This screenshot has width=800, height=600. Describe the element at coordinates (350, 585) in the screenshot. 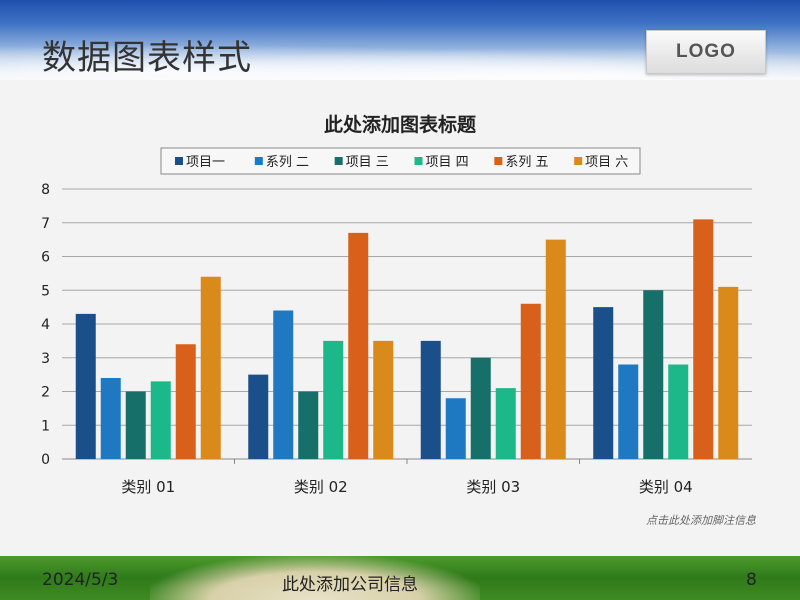

I see `footer-company: 此处添加公司信息` at that location.